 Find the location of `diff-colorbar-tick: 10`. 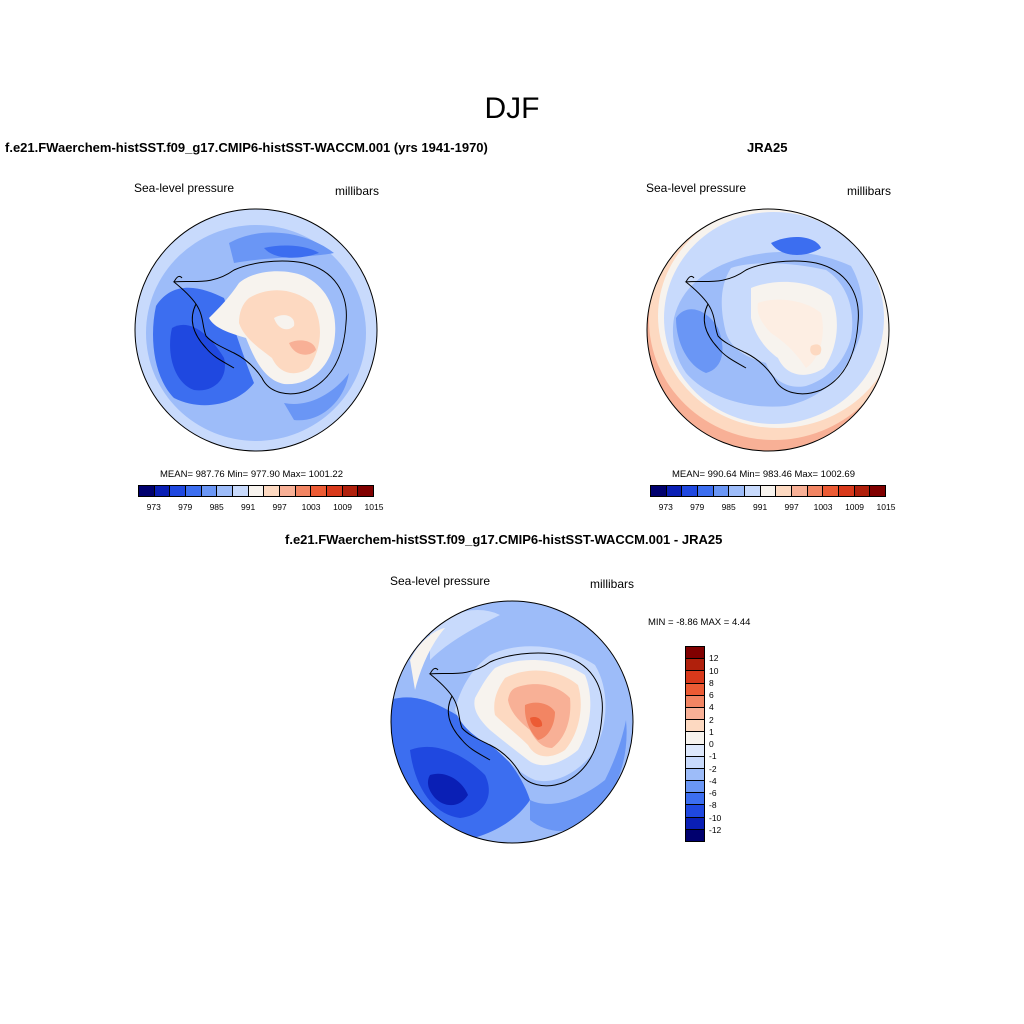

diff-colorbar-tick: 10 is located at coordinates (714, 670).